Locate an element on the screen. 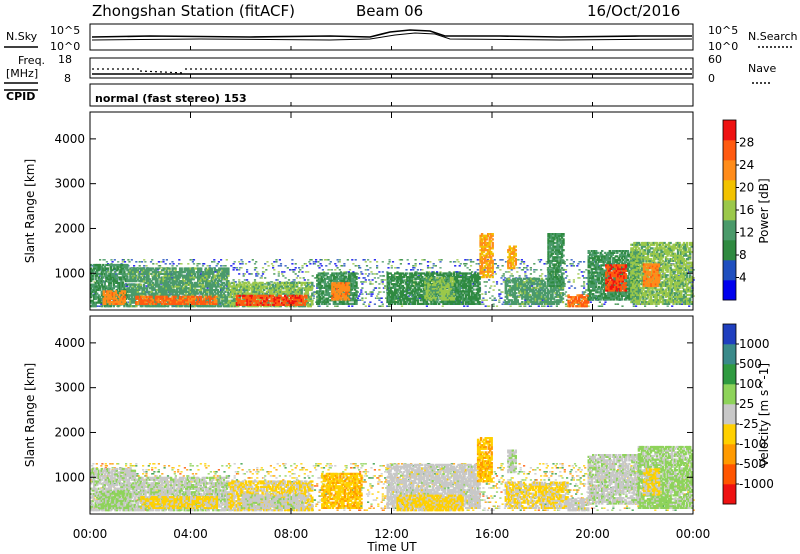 This screenshot has width=800, height=554. power-region-4-cell is located at coordinates (229, 282).